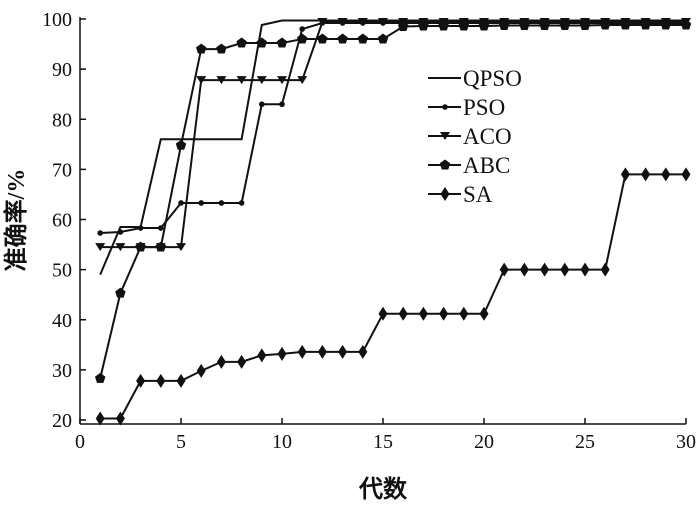 This screenshot has width=700, height=507. I want to click on y-tick-label: 40, so click(62, 321).